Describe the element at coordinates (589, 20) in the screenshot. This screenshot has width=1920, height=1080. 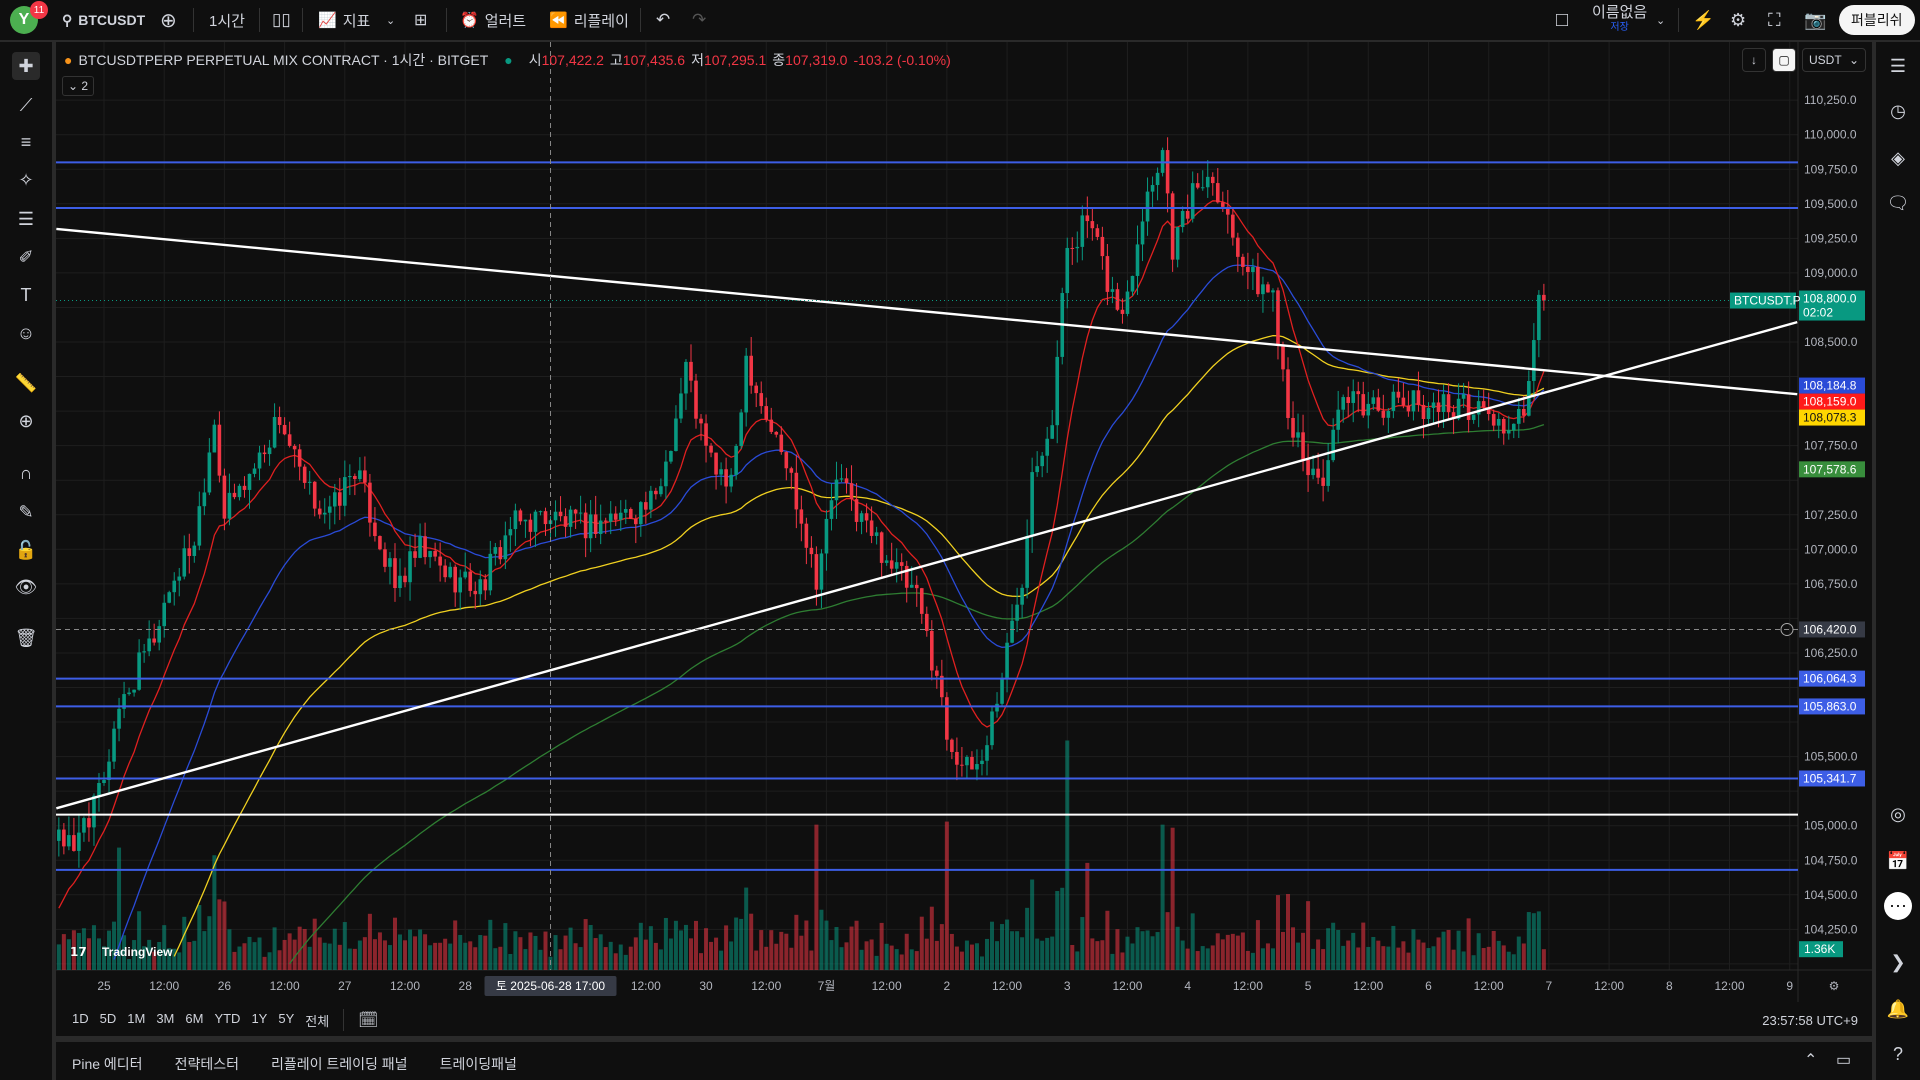
I see `replay-button: ⏪ 리플레이` at that location.